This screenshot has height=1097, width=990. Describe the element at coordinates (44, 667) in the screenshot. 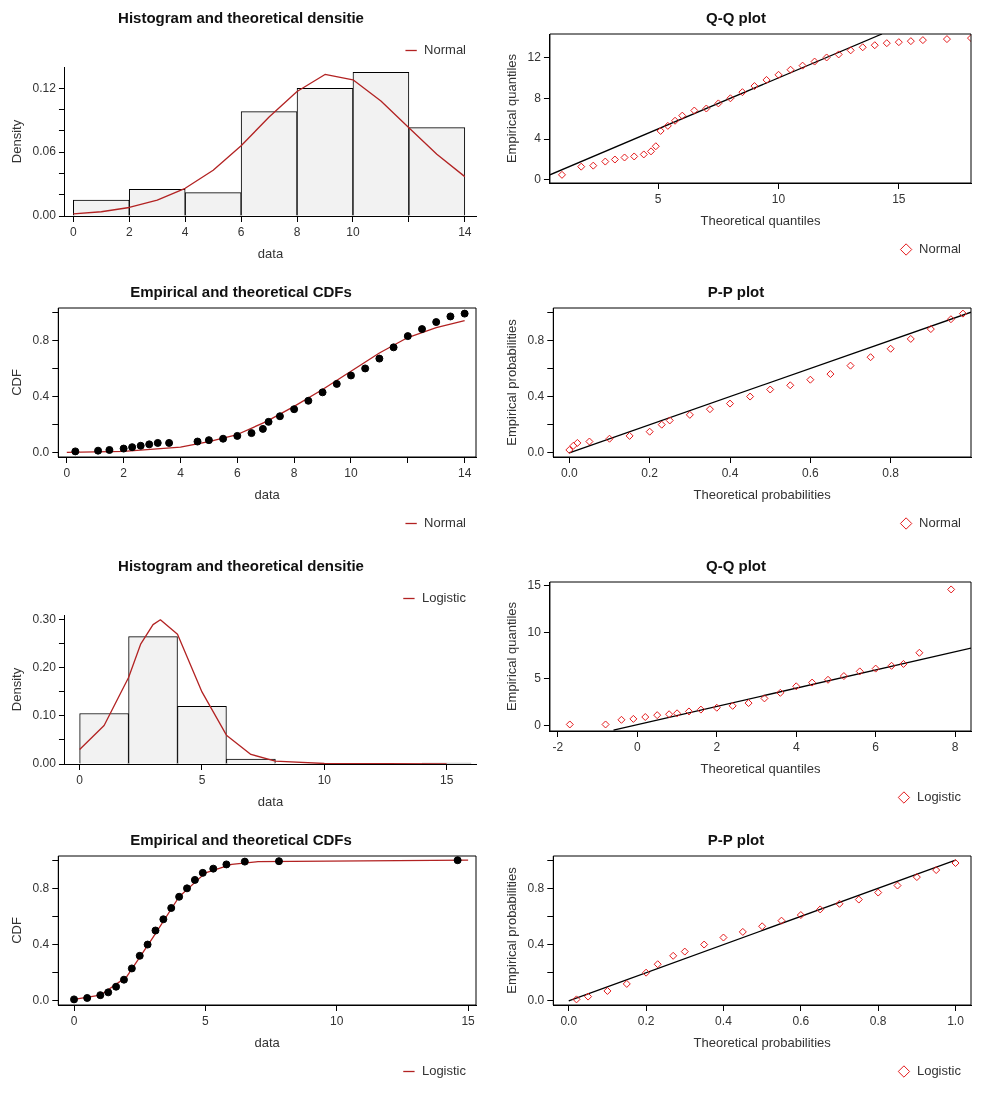

I see `y-tick-label: 0.20` at that location.